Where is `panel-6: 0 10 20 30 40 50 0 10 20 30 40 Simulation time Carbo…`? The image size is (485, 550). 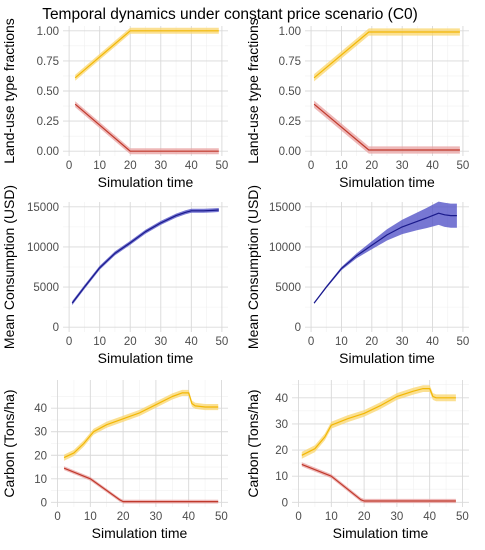 panel-6: 0 10 20 30 40 50 0 10 20 30 40 Simulation time Carbo… is located at coordinates (357, 460).